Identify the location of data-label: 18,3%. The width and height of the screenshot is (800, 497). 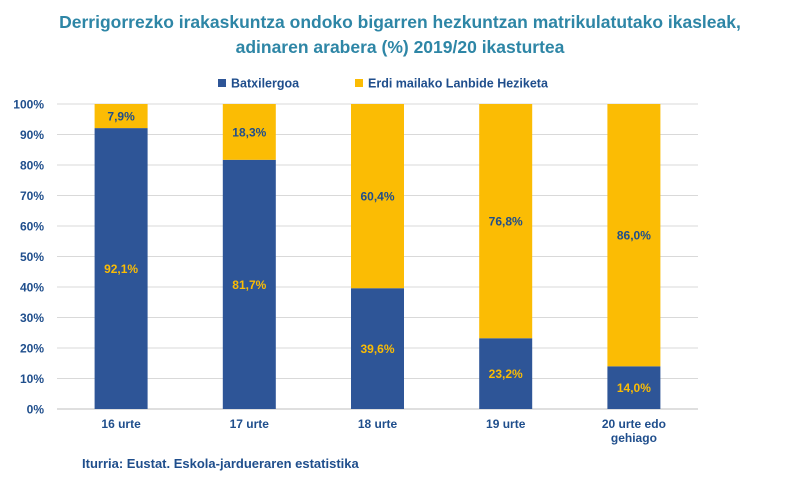
(249, 132).